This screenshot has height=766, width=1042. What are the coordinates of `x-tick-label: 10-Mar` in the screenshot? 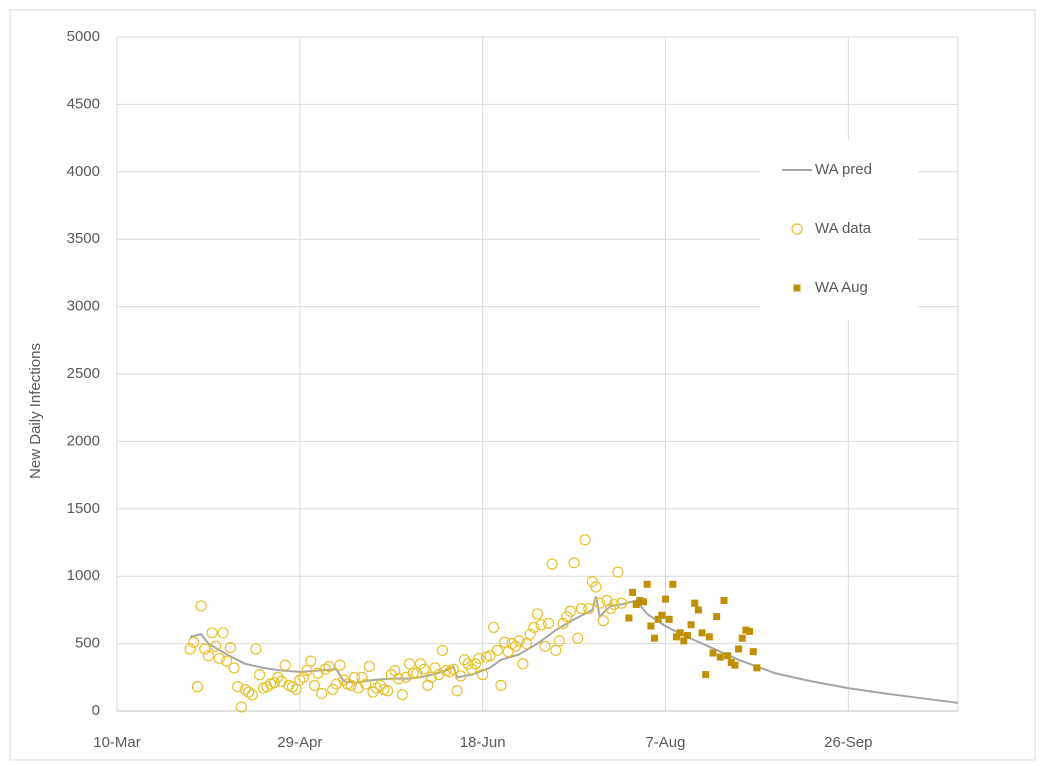 It's located at (117, 742).